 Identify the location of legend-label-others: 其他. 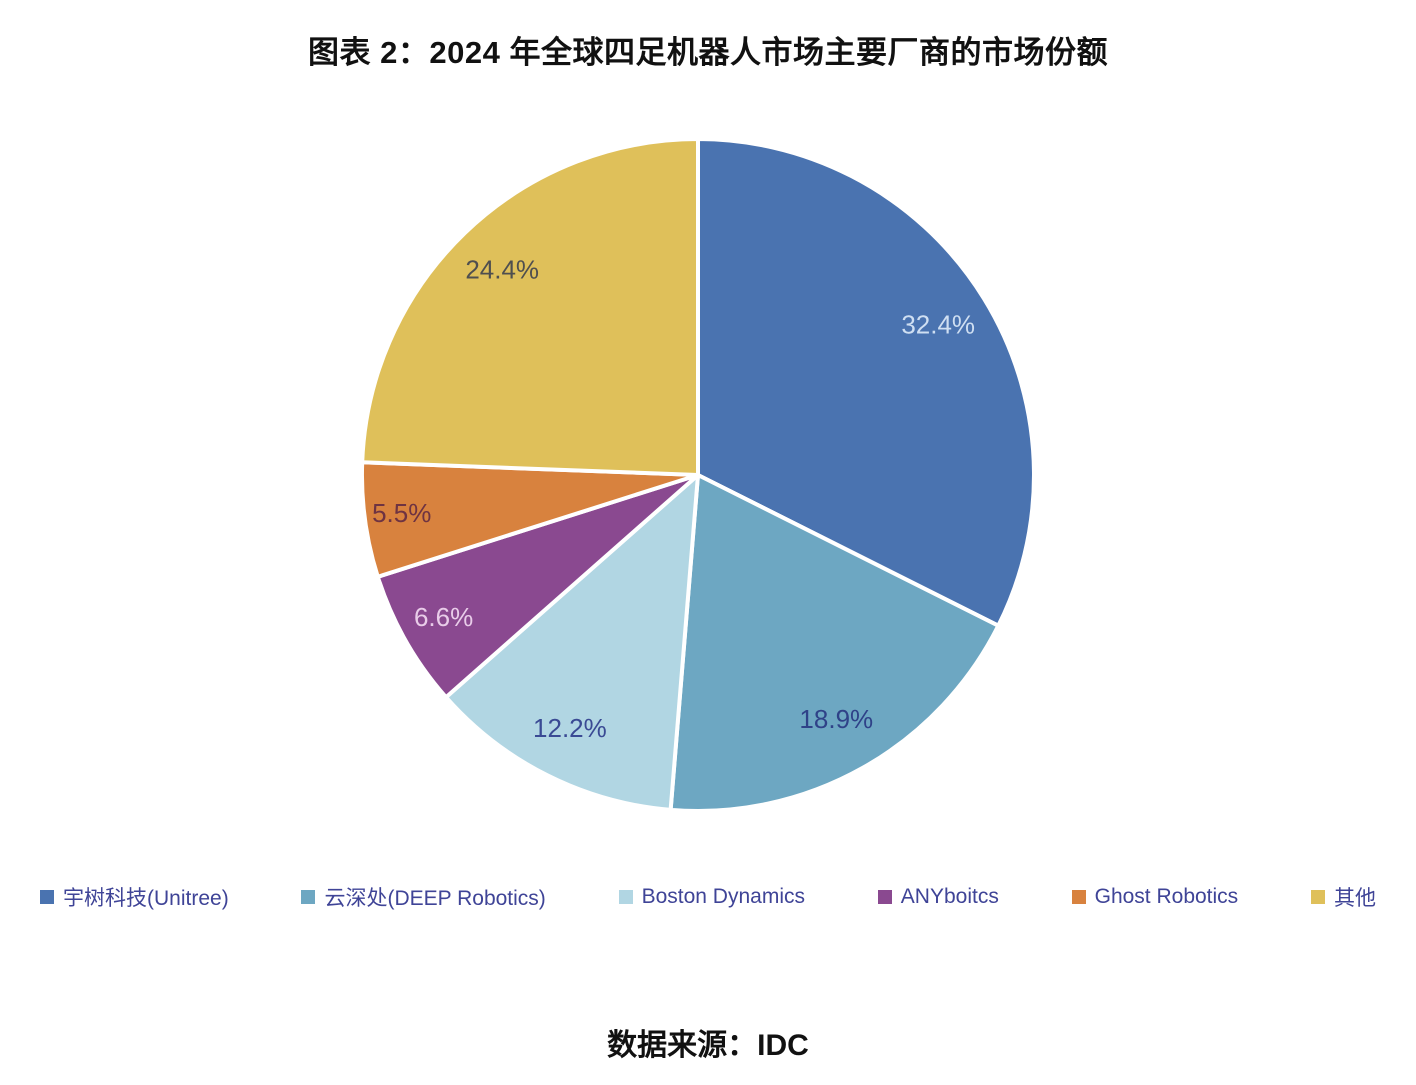
(1354, 898).